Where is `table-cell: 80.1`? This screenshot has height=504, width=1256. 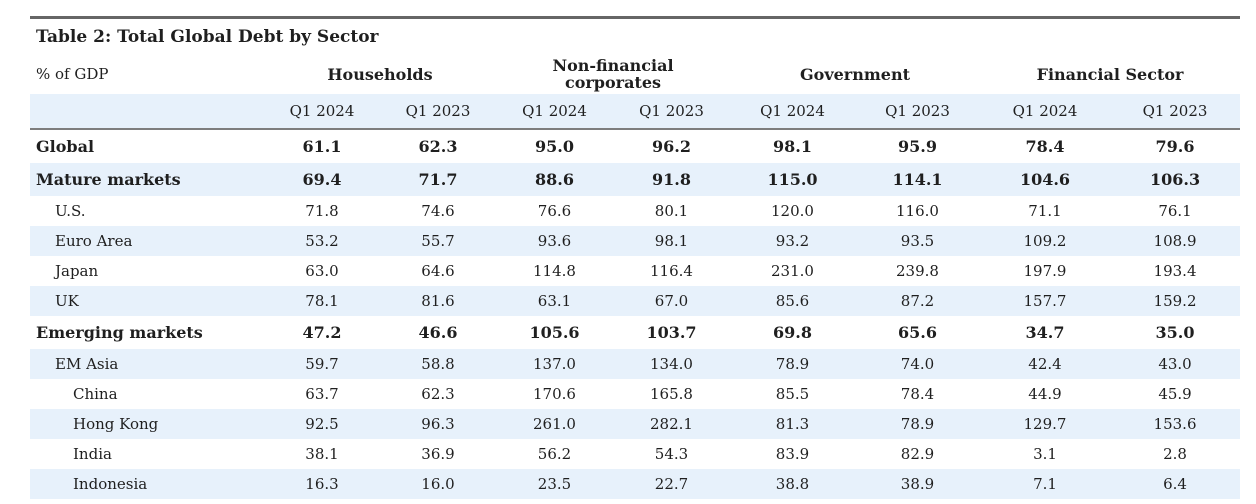 table-cell: 80.1 is located at coordinates (671, 211).